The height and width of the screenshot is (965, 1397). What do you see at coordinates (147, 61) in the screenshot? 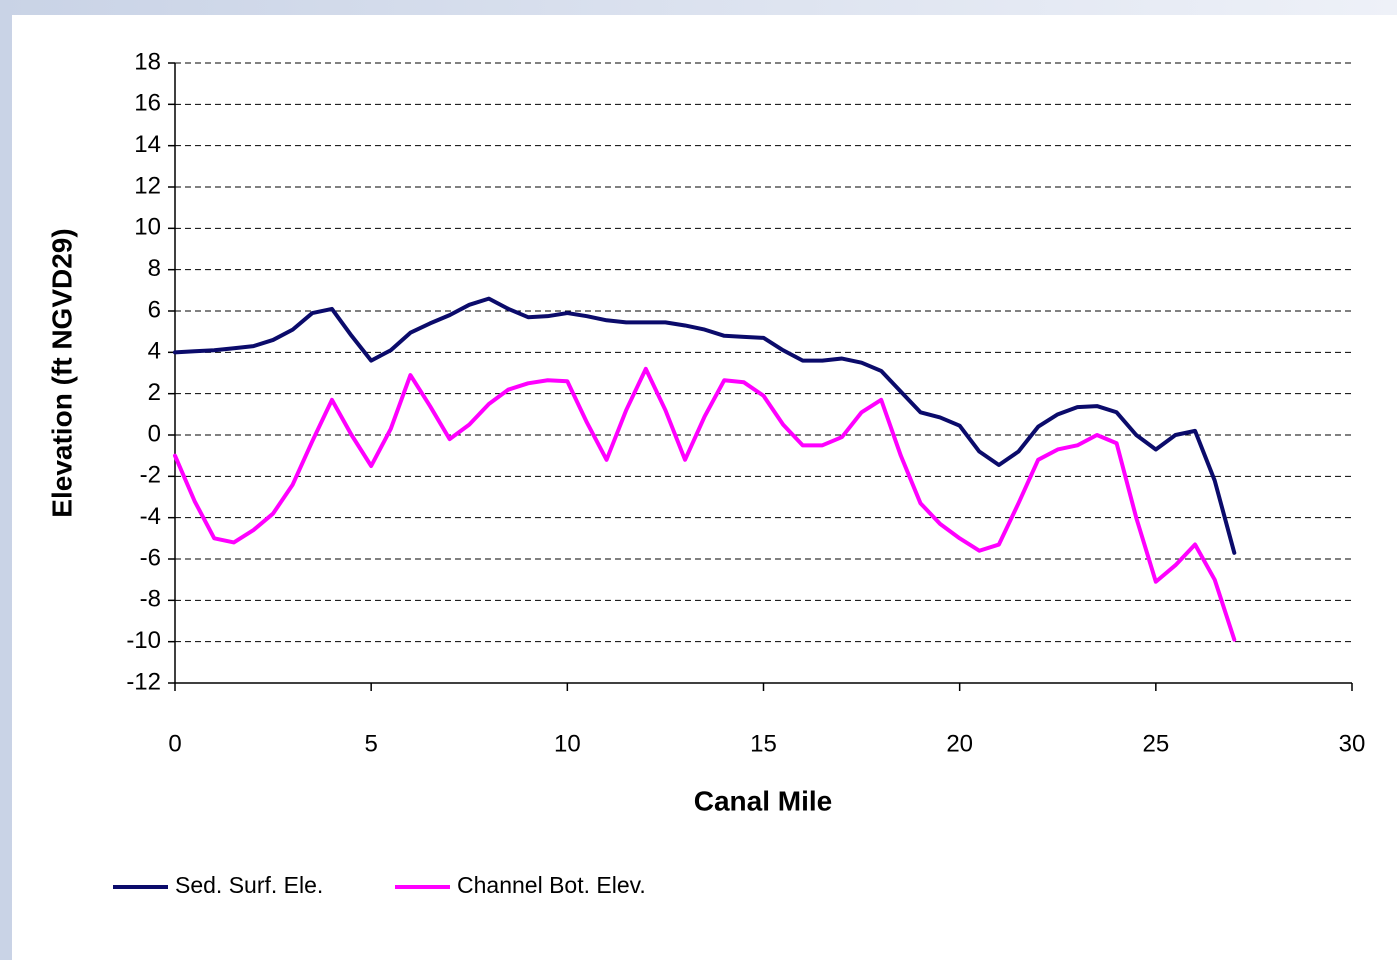
I see `y-tick-label: 18` at bounding box center [147, 61].